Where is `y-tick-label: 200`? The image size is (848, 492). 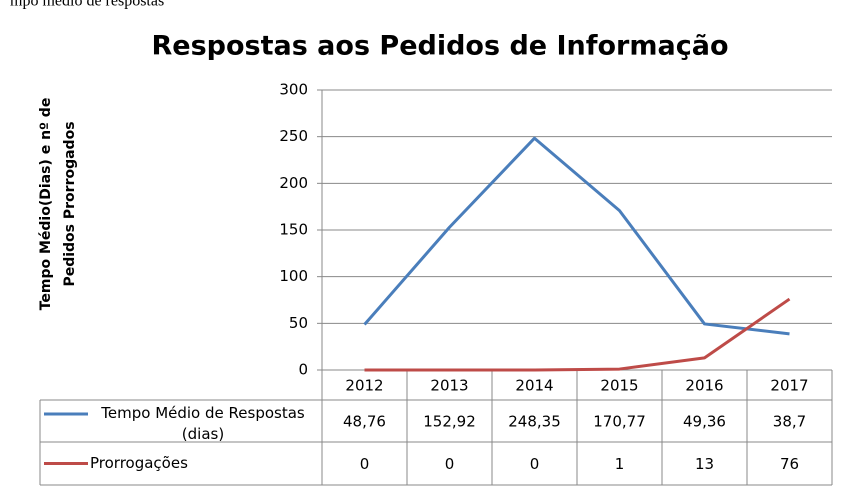 y-tick-label: 200 is located at coordinates (293, 183).